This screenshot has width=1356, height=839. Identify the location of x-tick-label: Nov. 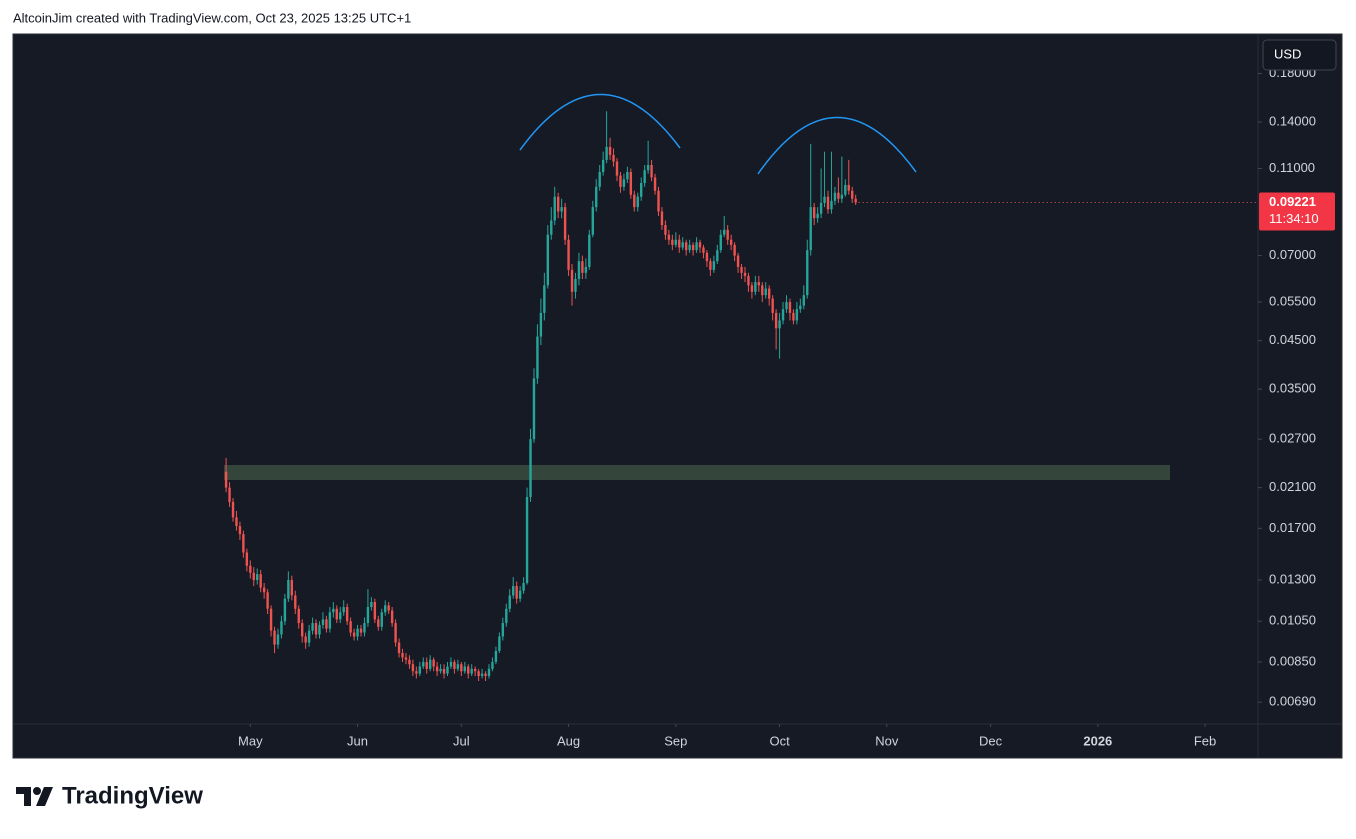
(887, 740).